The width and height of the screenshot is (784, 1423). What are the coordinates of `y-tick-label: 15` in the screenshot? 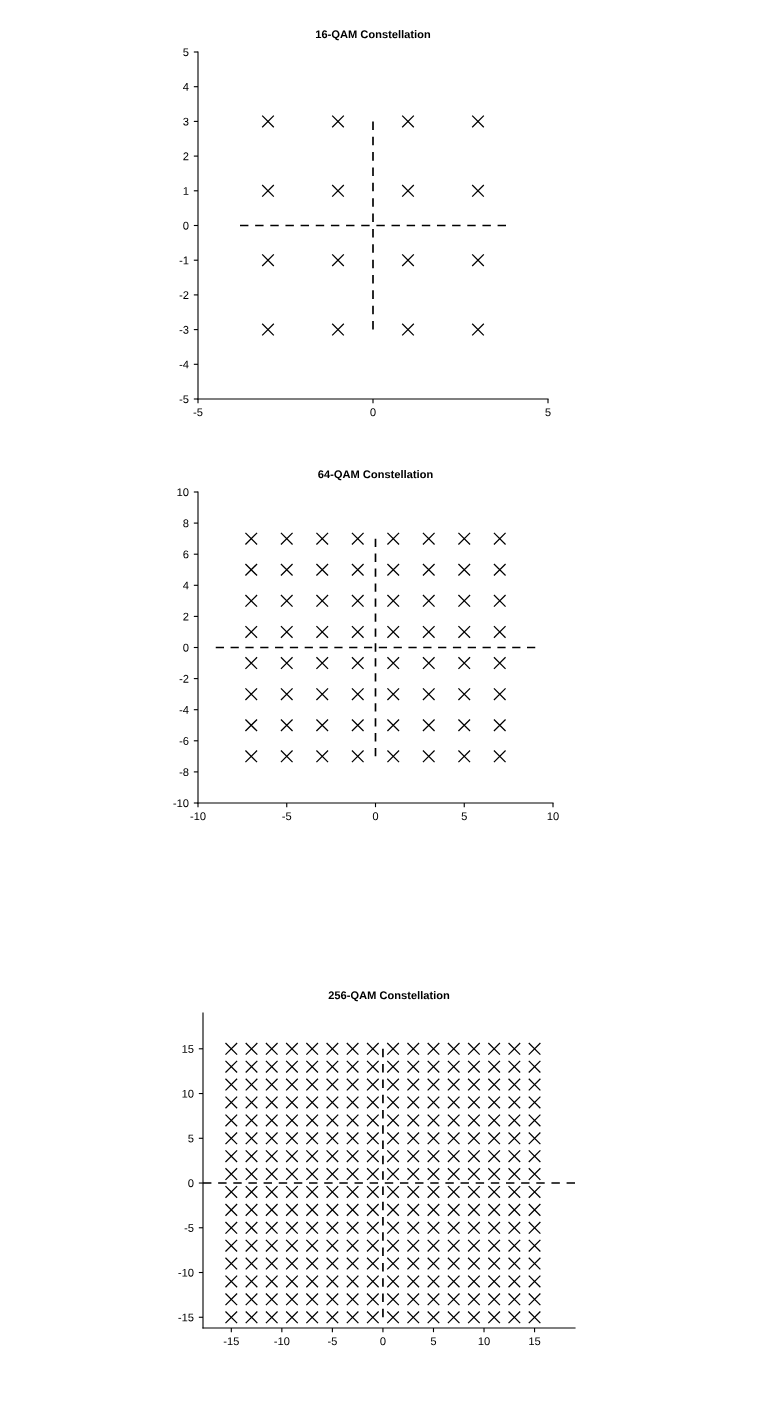 It's located at (188, 1049).